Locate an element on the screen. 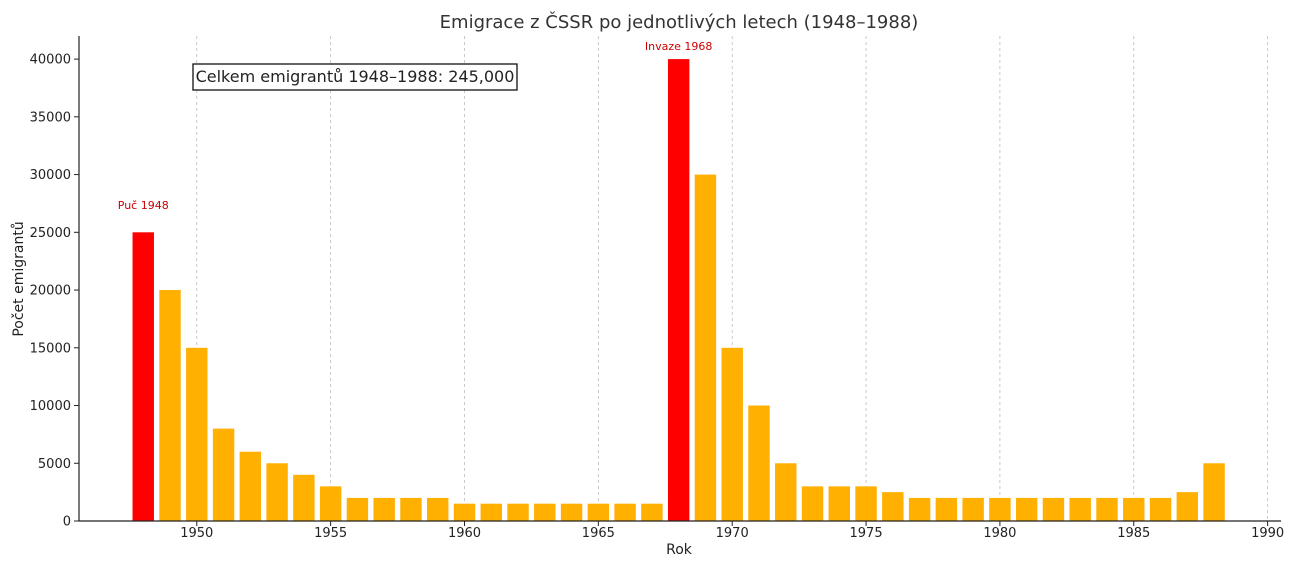  bar-1965 is located at coordinates (598, 512).